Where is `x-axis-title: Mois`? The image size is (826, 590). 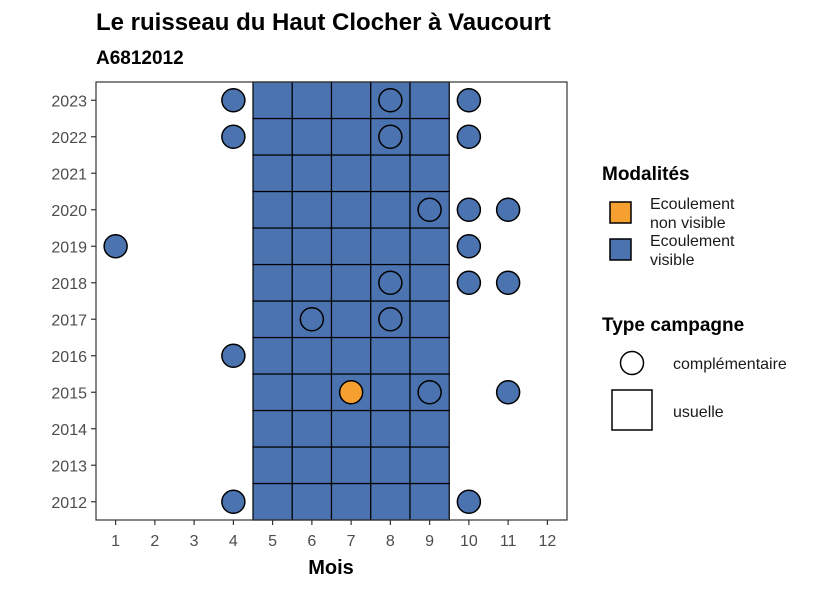 x-axis-title: Mois is located at coordinates (331, 568).